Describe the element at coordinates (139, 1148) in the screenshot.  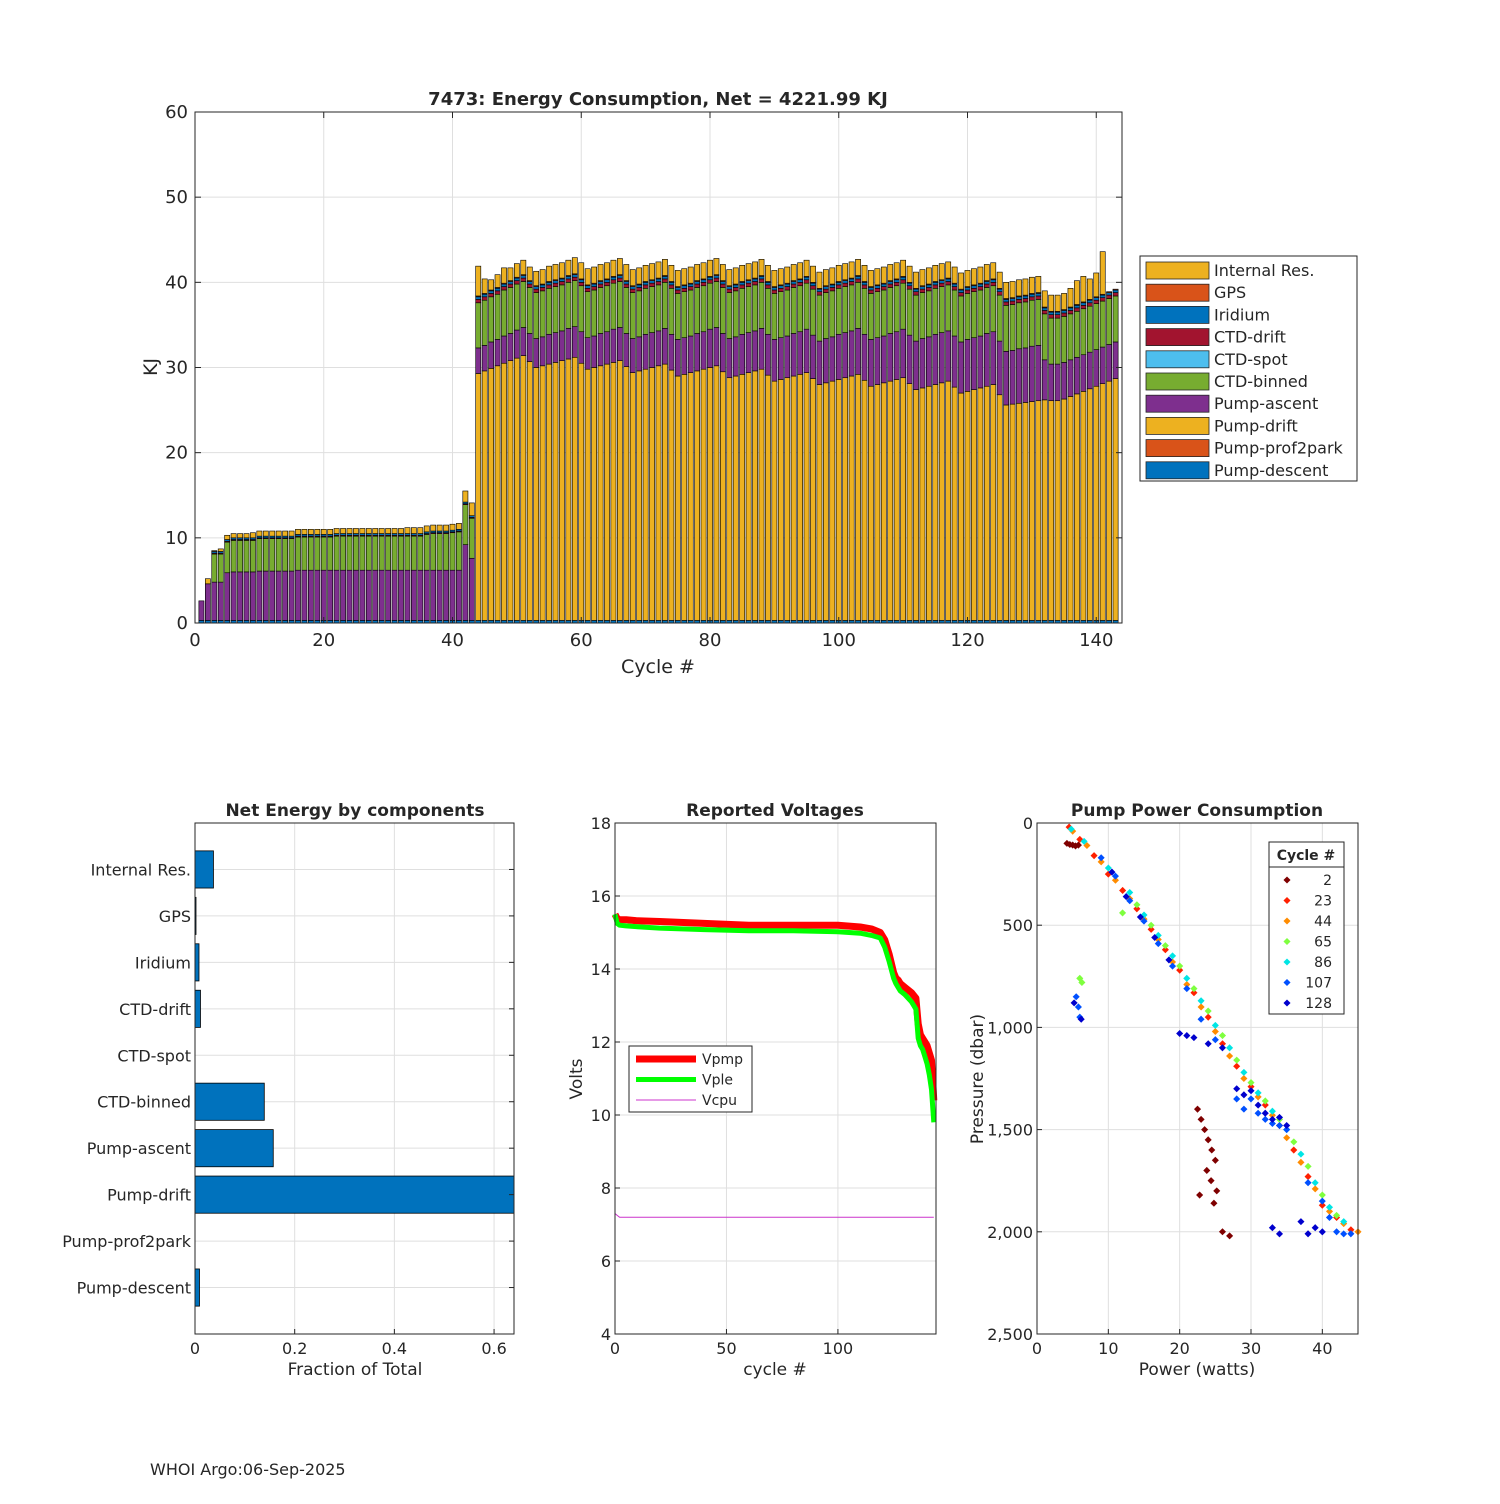
I see `components-ytick-label: Pump-ascent` at that location.